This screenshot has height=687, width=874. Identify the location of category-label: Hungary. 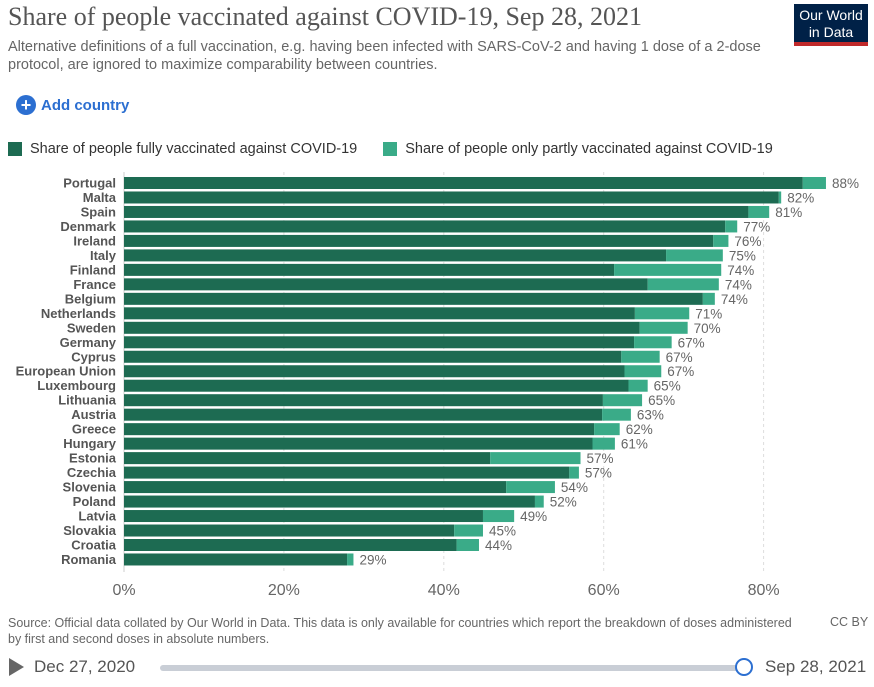
(90, 443).